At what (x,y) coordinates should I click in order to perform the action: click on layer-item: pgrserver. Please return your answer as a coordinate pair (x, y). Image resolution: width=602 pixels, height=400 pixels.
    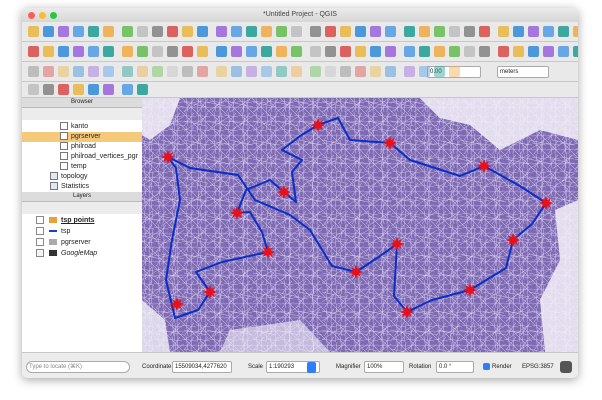
    Looking at the image, I should click on (88, 243).